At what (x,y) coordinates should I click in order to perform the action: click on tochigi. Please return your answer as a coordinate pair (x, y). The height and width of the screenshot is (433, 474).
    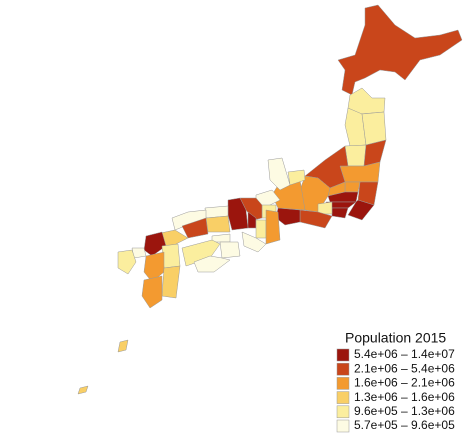
    Looking at the image, I should click on (352, 187).